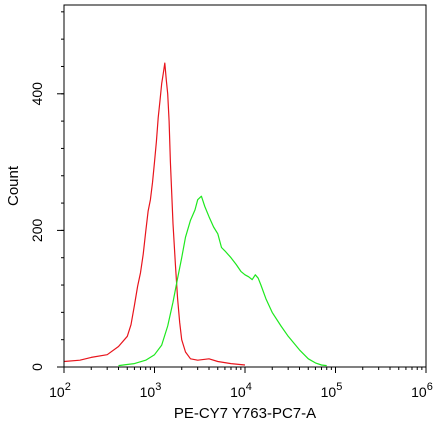 The width and height of the screenshot is (439, 430). Describe the element at coordinates (339, 387) in the screenshot. I see `x-tick-exponent: 5` at that location.